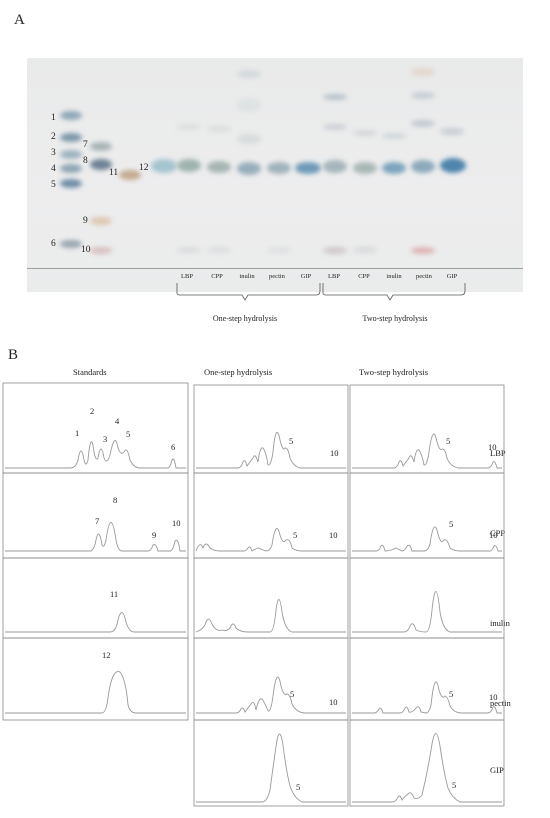  I want to click on tlc-standard-label: 7, so click(85, 145).